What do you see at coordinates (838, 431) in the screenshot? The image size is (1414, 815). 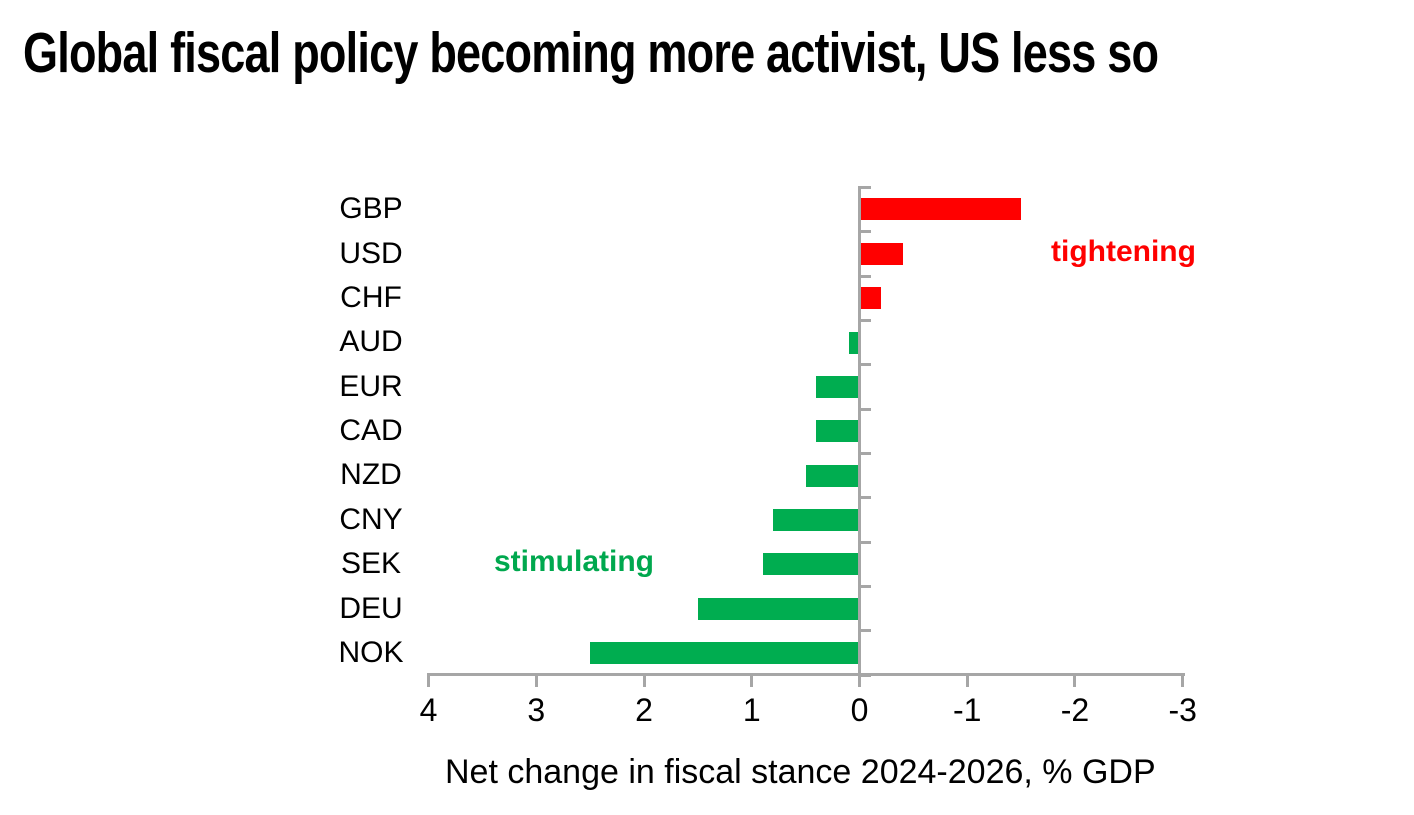 I see `bar-CAD` at bounding box center [838, 431].